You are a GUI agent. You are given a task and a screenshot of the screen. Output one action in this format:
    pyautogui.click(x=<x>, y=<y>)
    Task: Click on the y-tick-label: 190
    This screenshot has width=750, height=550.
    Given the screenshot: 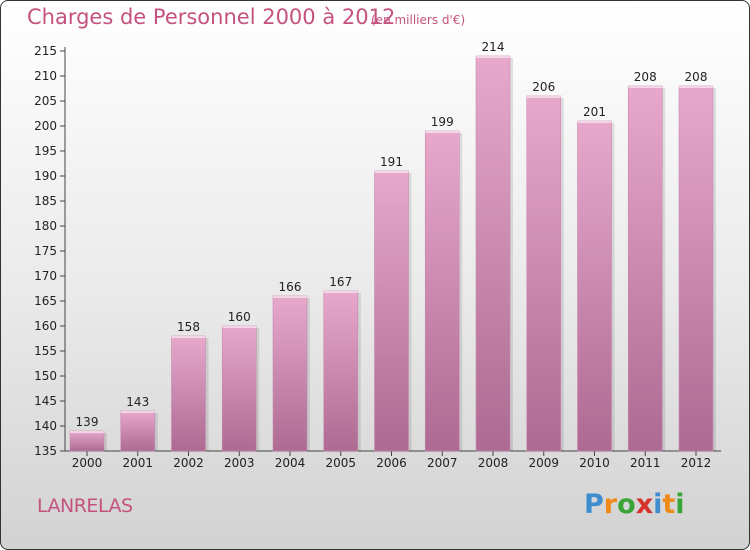 What is the action you would take?
    pyautogui.click(x=45, y=176)
    